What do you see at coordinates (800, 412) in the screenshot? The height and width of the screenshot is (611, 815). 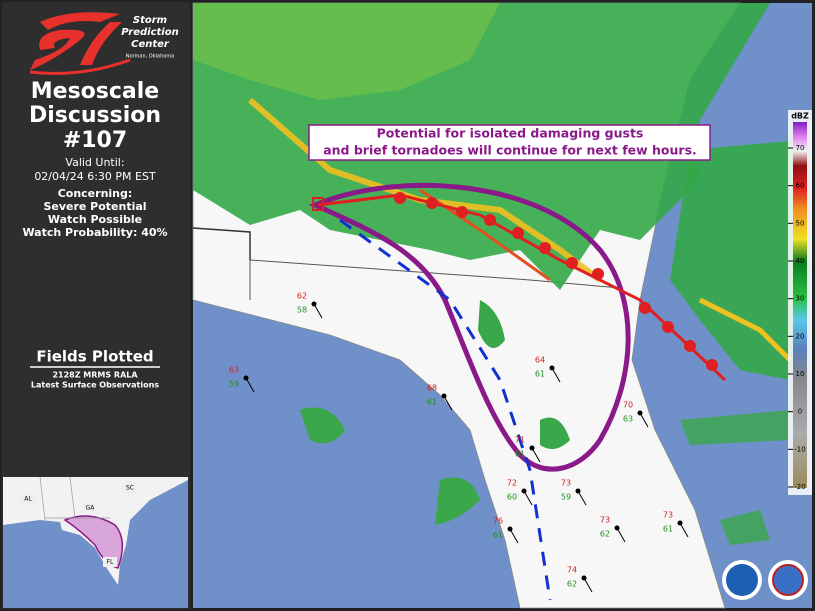 I see `colorbar-tick-label: 0` at bounding box center [800, 412].